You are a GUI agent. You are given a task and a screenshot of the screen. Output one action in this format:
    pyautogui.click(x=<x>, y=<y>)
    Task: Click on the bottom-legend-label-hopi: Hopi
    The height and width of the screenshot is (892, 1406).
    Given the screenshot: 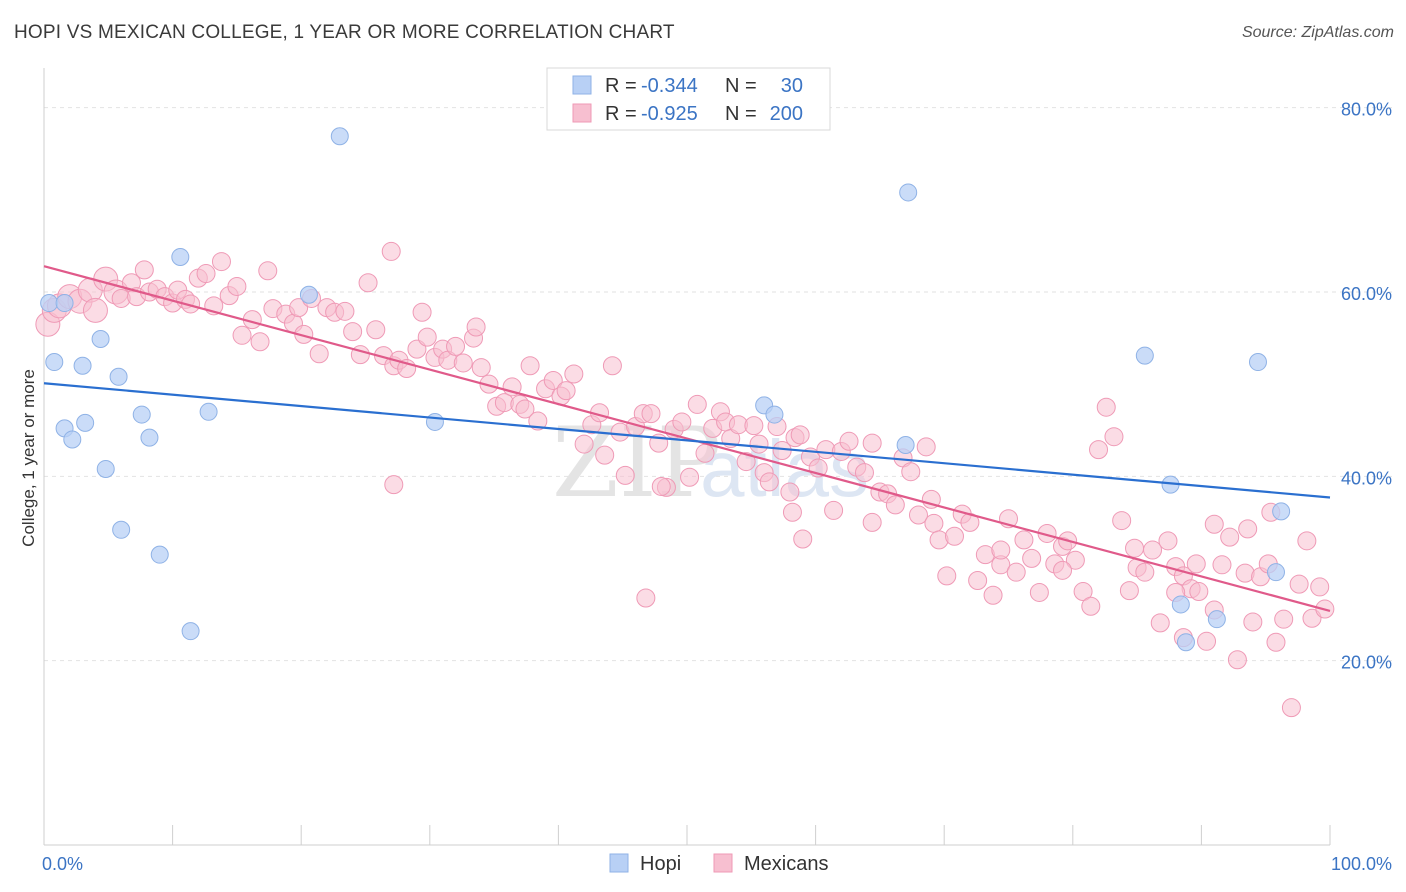 What is the action you would take?
    pyautogui.click(x=660, y=864)
    